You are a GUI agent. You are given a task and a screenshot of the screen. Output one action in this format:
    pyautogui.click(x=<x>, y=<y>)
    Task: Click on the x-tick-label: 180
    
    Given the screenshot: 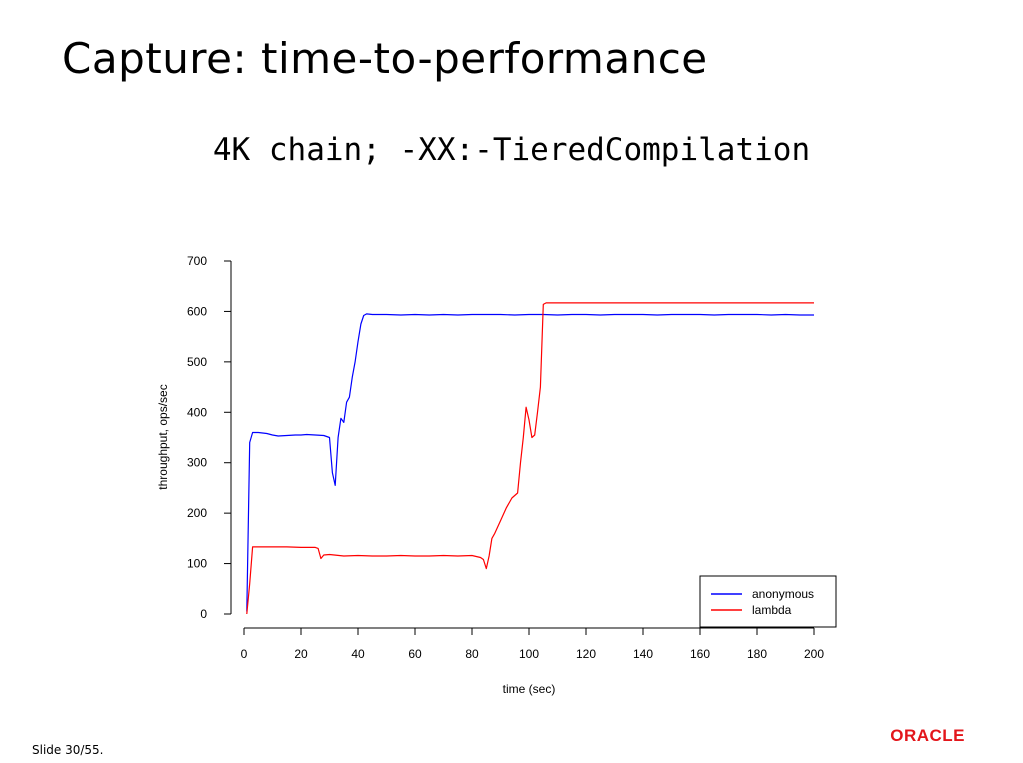 What is the action you would take?
    pyautogui.click(x=757, y=654)
    